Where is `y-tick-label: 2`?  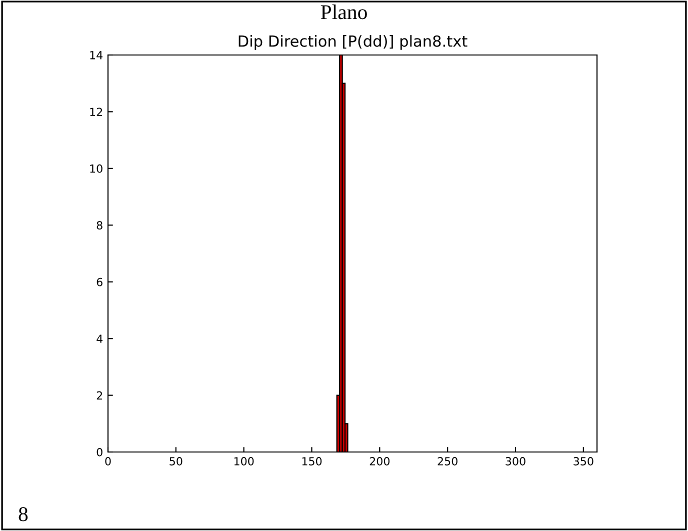
y-tick-label: 2 is located at coordinates (99, 395).